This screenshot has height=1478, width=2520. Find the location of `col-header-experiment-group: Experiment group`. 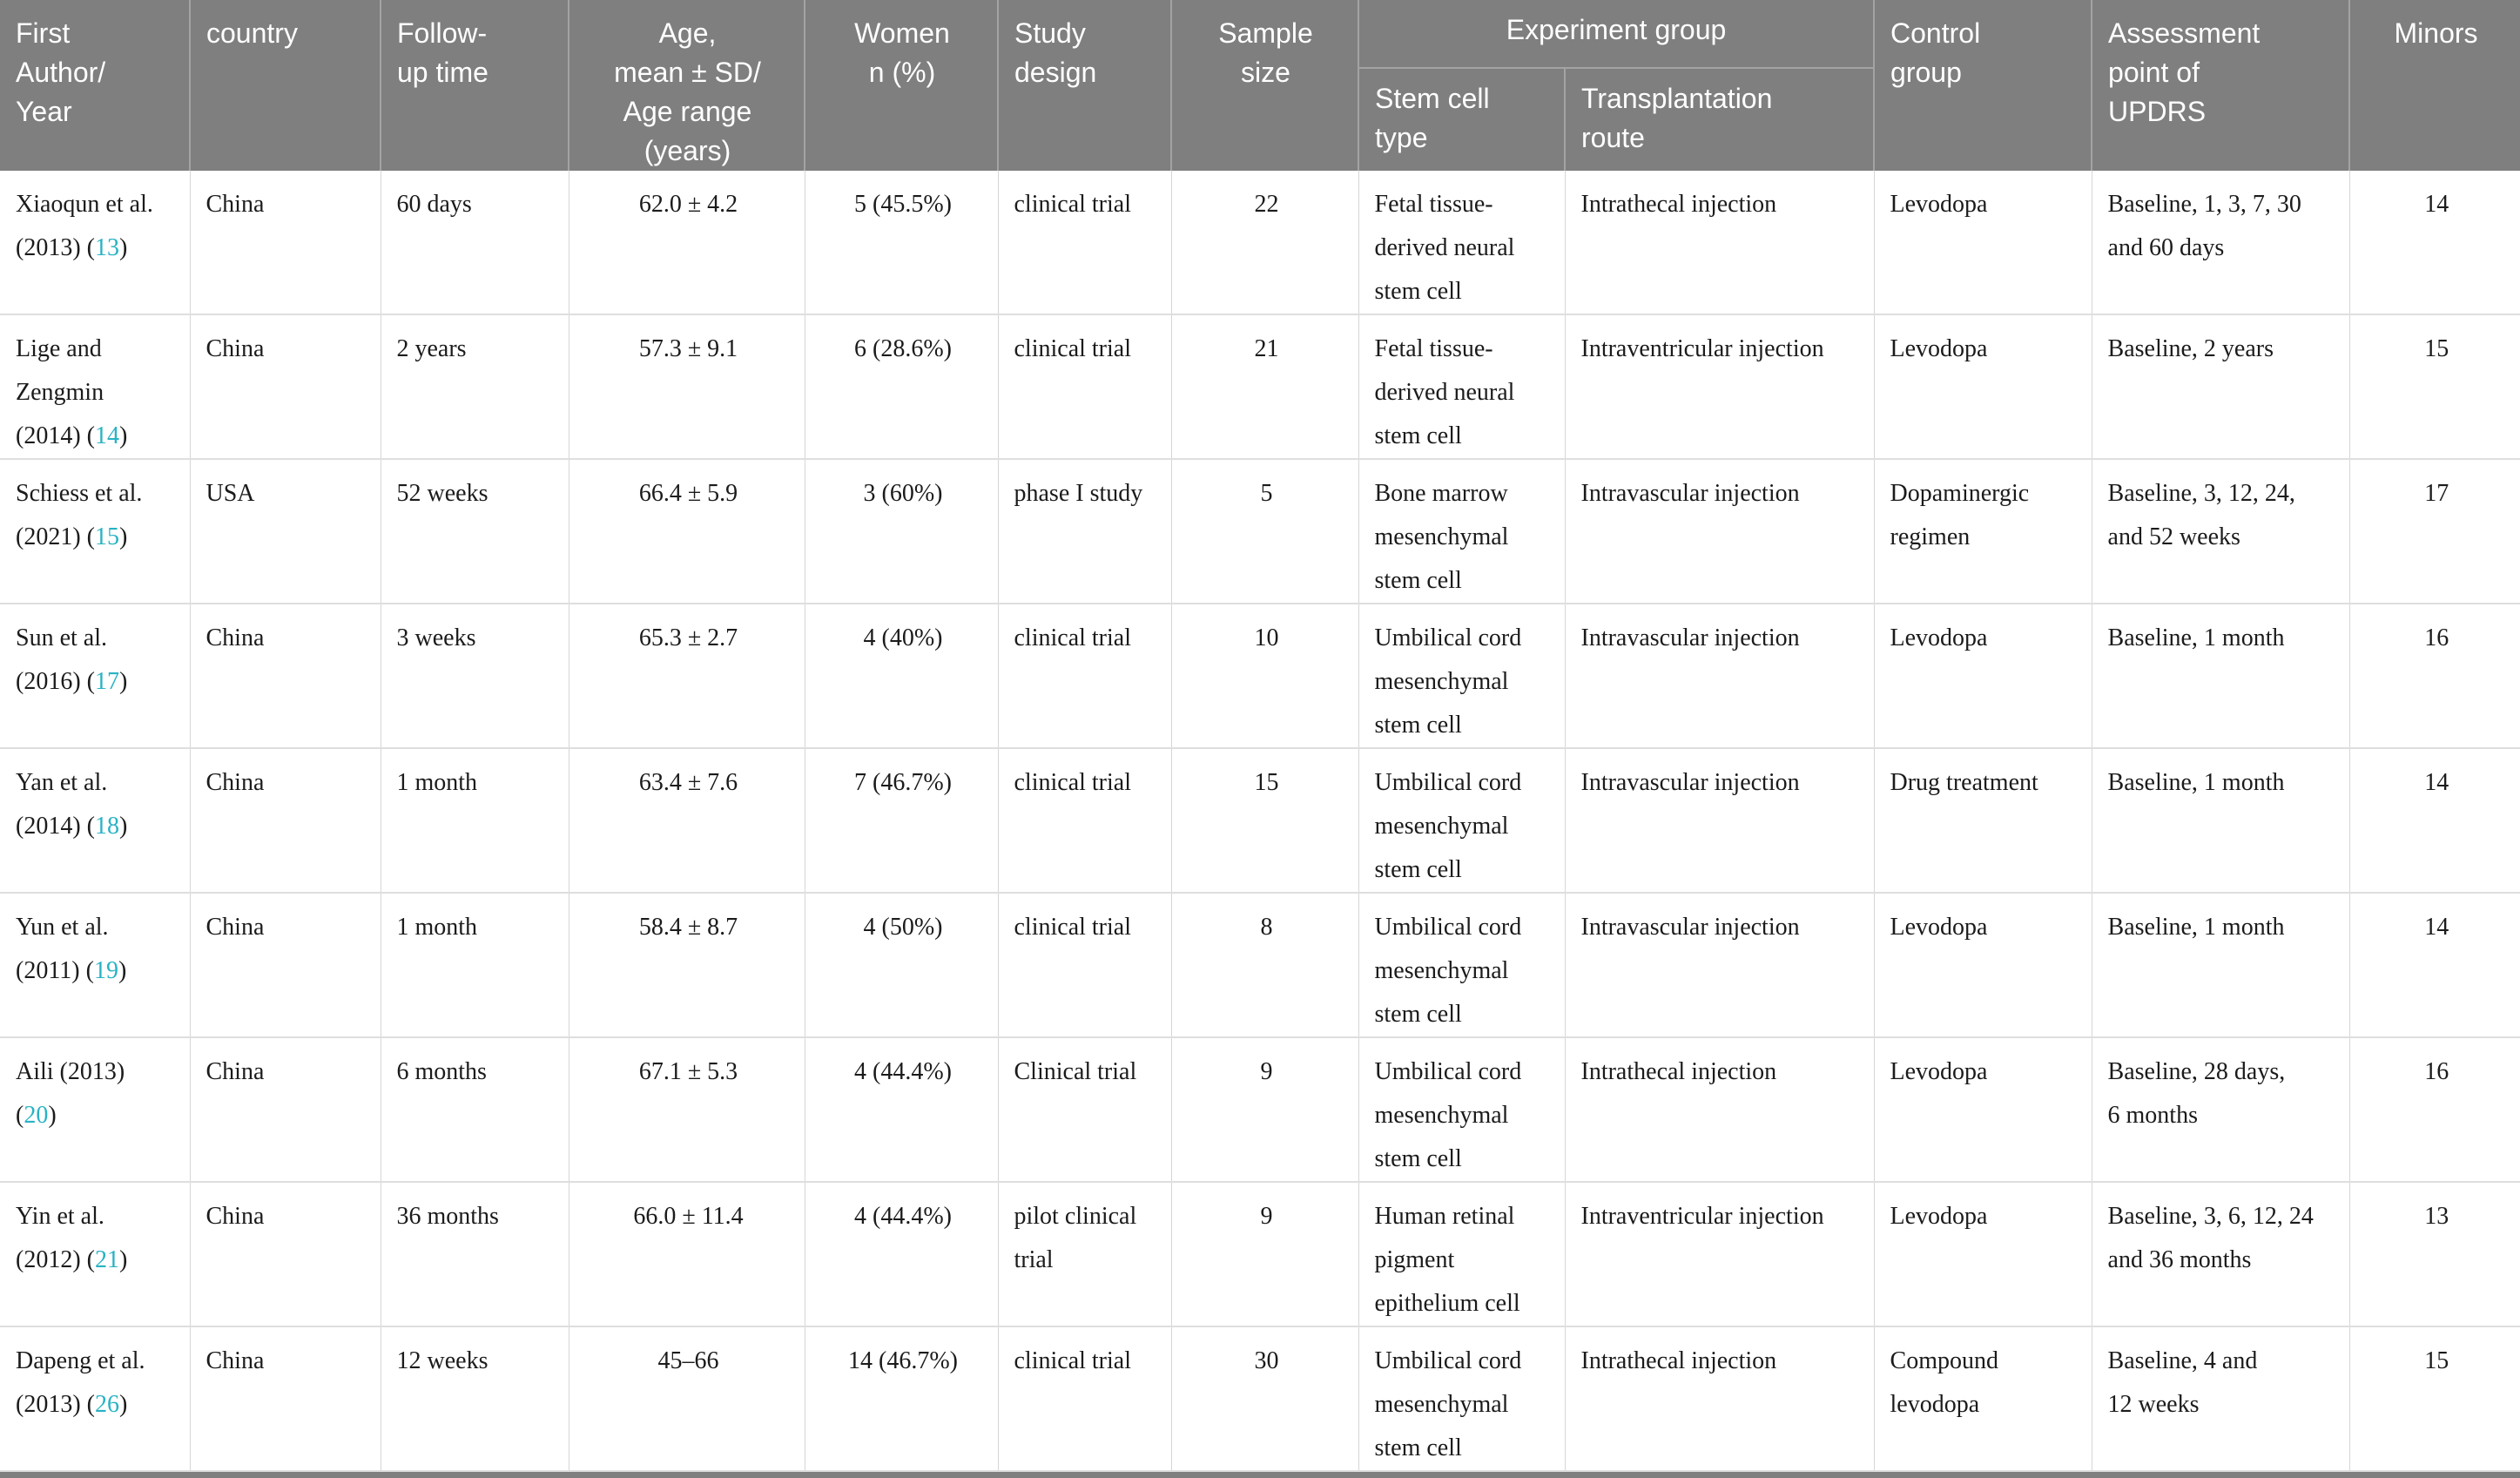

col-header-experiment-group: Experiment group is located at coordinates (1617, 35).